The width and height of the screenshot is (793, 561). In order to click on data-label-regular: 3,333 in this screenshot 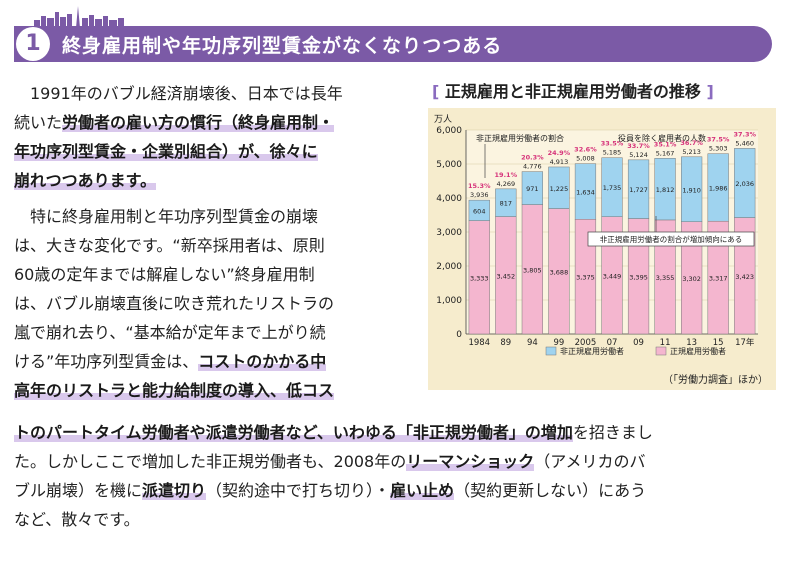, I will do `click(479, 278)`.